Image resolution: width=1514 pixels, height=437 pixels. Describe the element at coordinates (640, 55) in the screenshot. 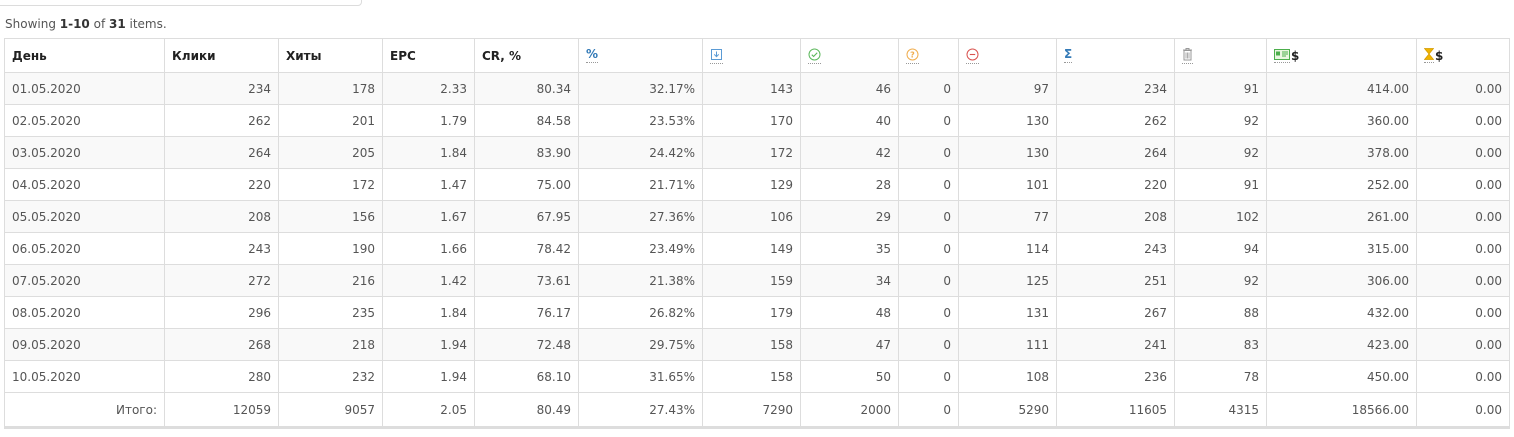

I see `col-percent: %` at that location.